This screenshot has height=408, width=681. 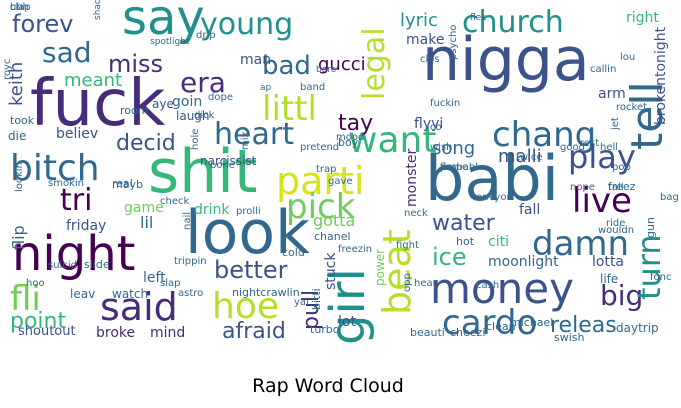 I want to click on word-hear: hear, so click(x=426, y=283).